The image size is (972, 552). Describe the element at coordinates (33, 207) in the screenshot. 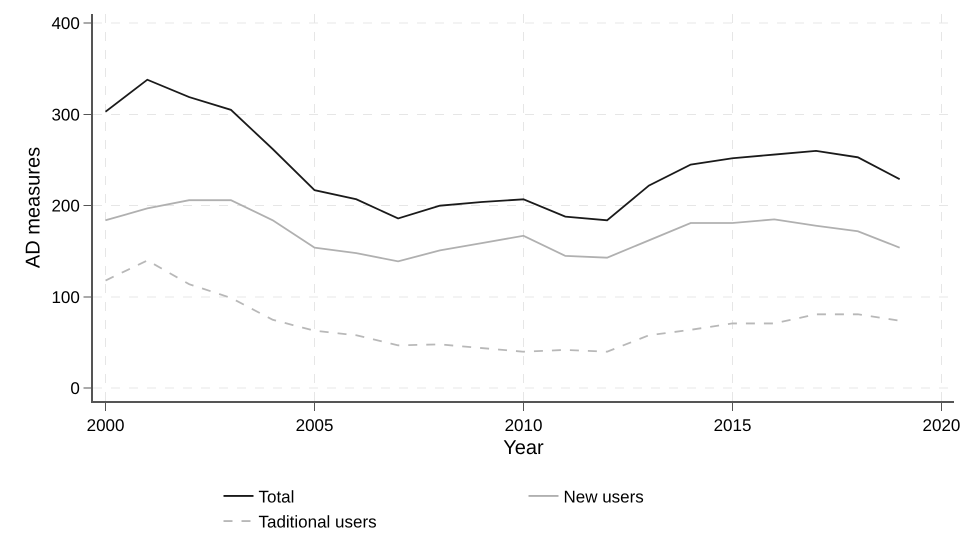

I see `y-axis-title: AD measures` at that location.